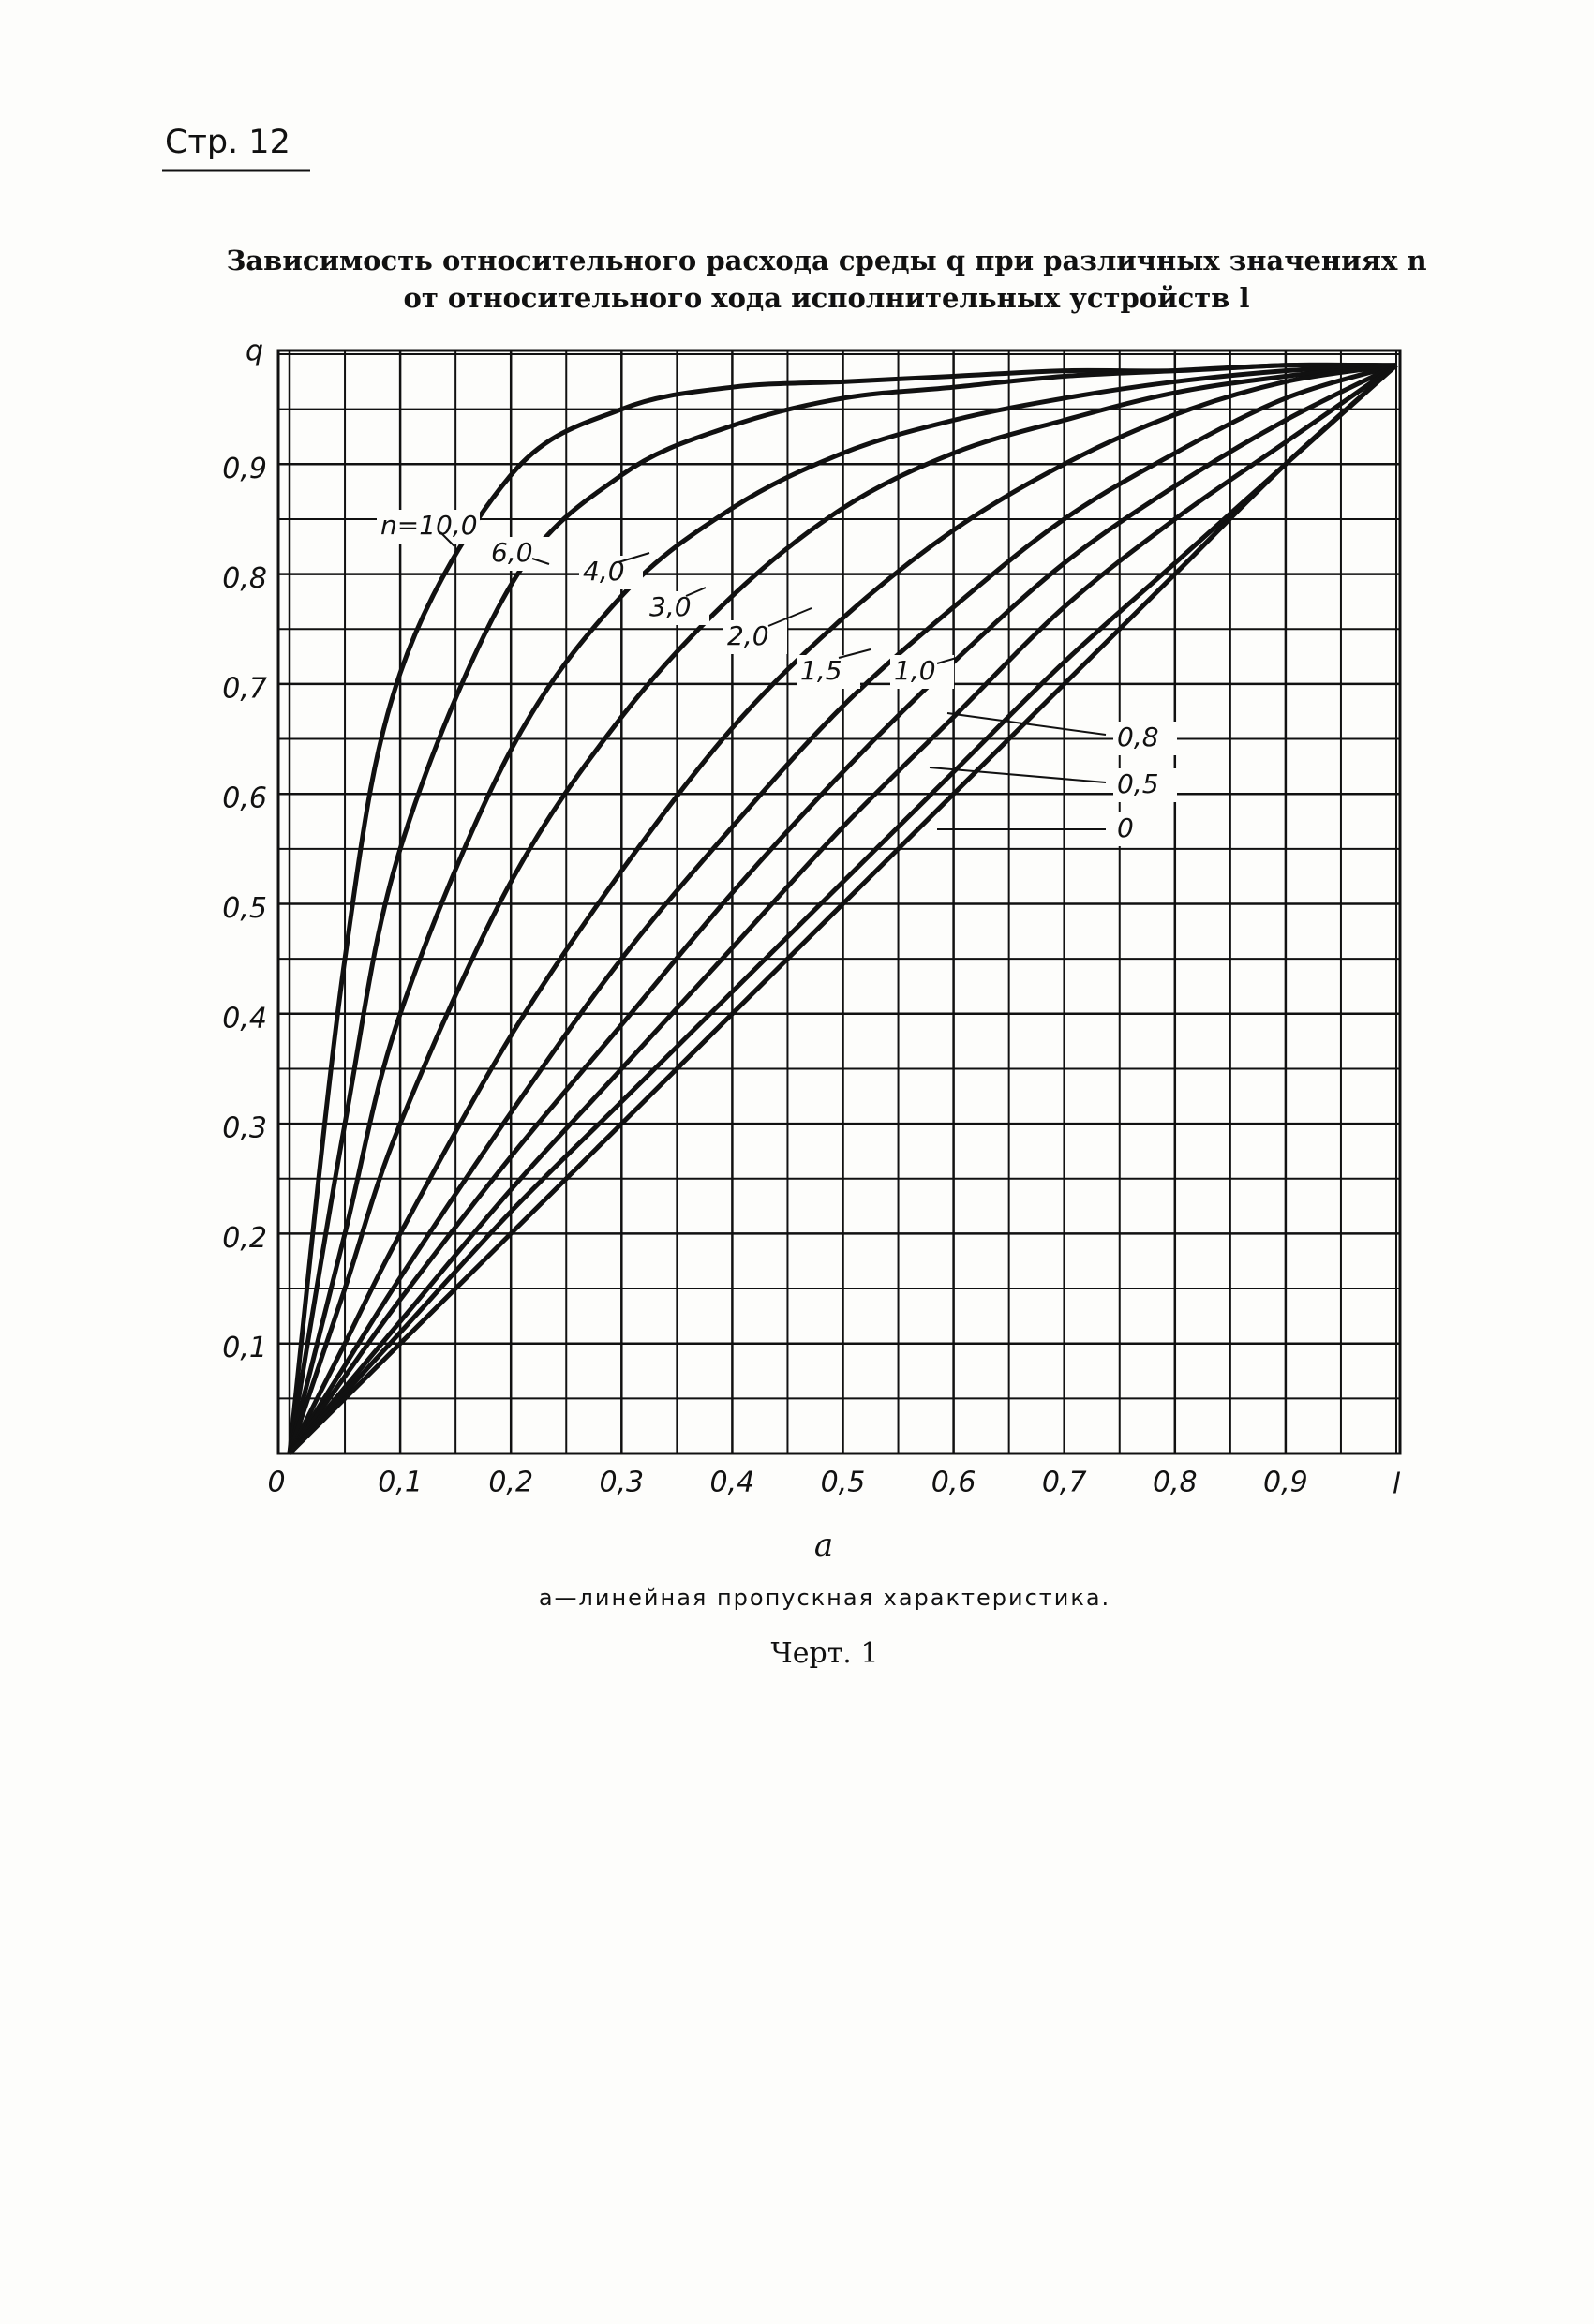 The width and height of the screenshot is (1594, 2324). Describe the element at coordinates (915, 670) in the screenshot. I see `curve-label: 1,0` at that location.